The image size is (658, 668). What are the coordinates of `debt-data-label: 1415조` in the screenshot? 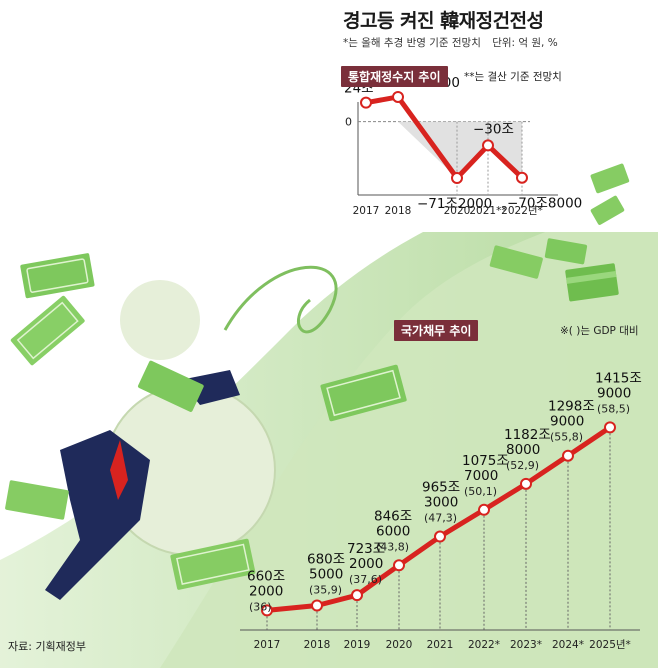 It's located at (618, 378).